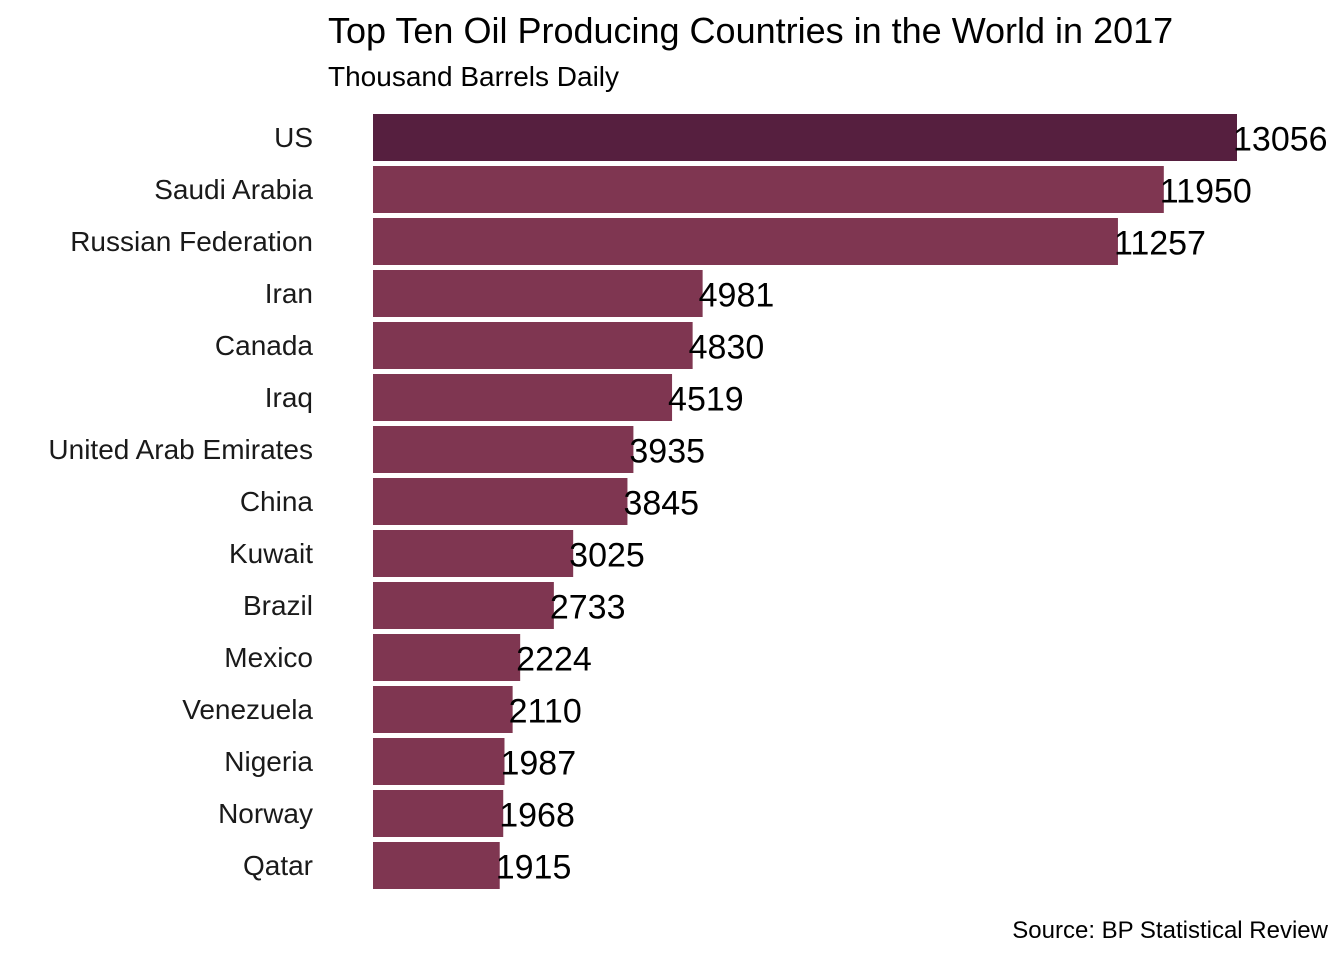 The width and height of the screenshot is (1344, 960). Describe the element at coordinates (805, 137) in the screenshot. I see `bar-us` at that location.